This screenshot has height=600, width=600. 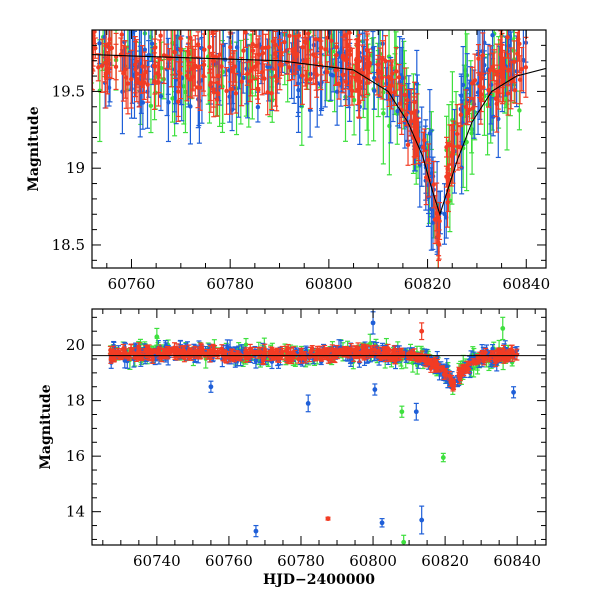 I want to click on bottom-x-tick-label: 60740, so click(x=157, y=561).